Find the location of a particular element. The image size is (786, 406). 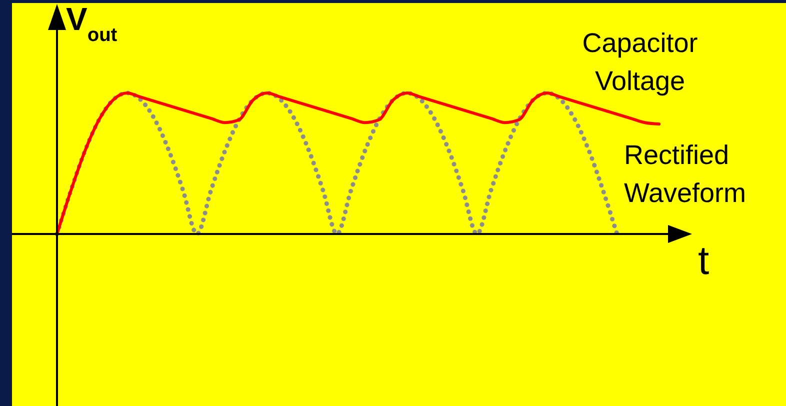

x-axis-title: t is located at coordinates (704, 261).